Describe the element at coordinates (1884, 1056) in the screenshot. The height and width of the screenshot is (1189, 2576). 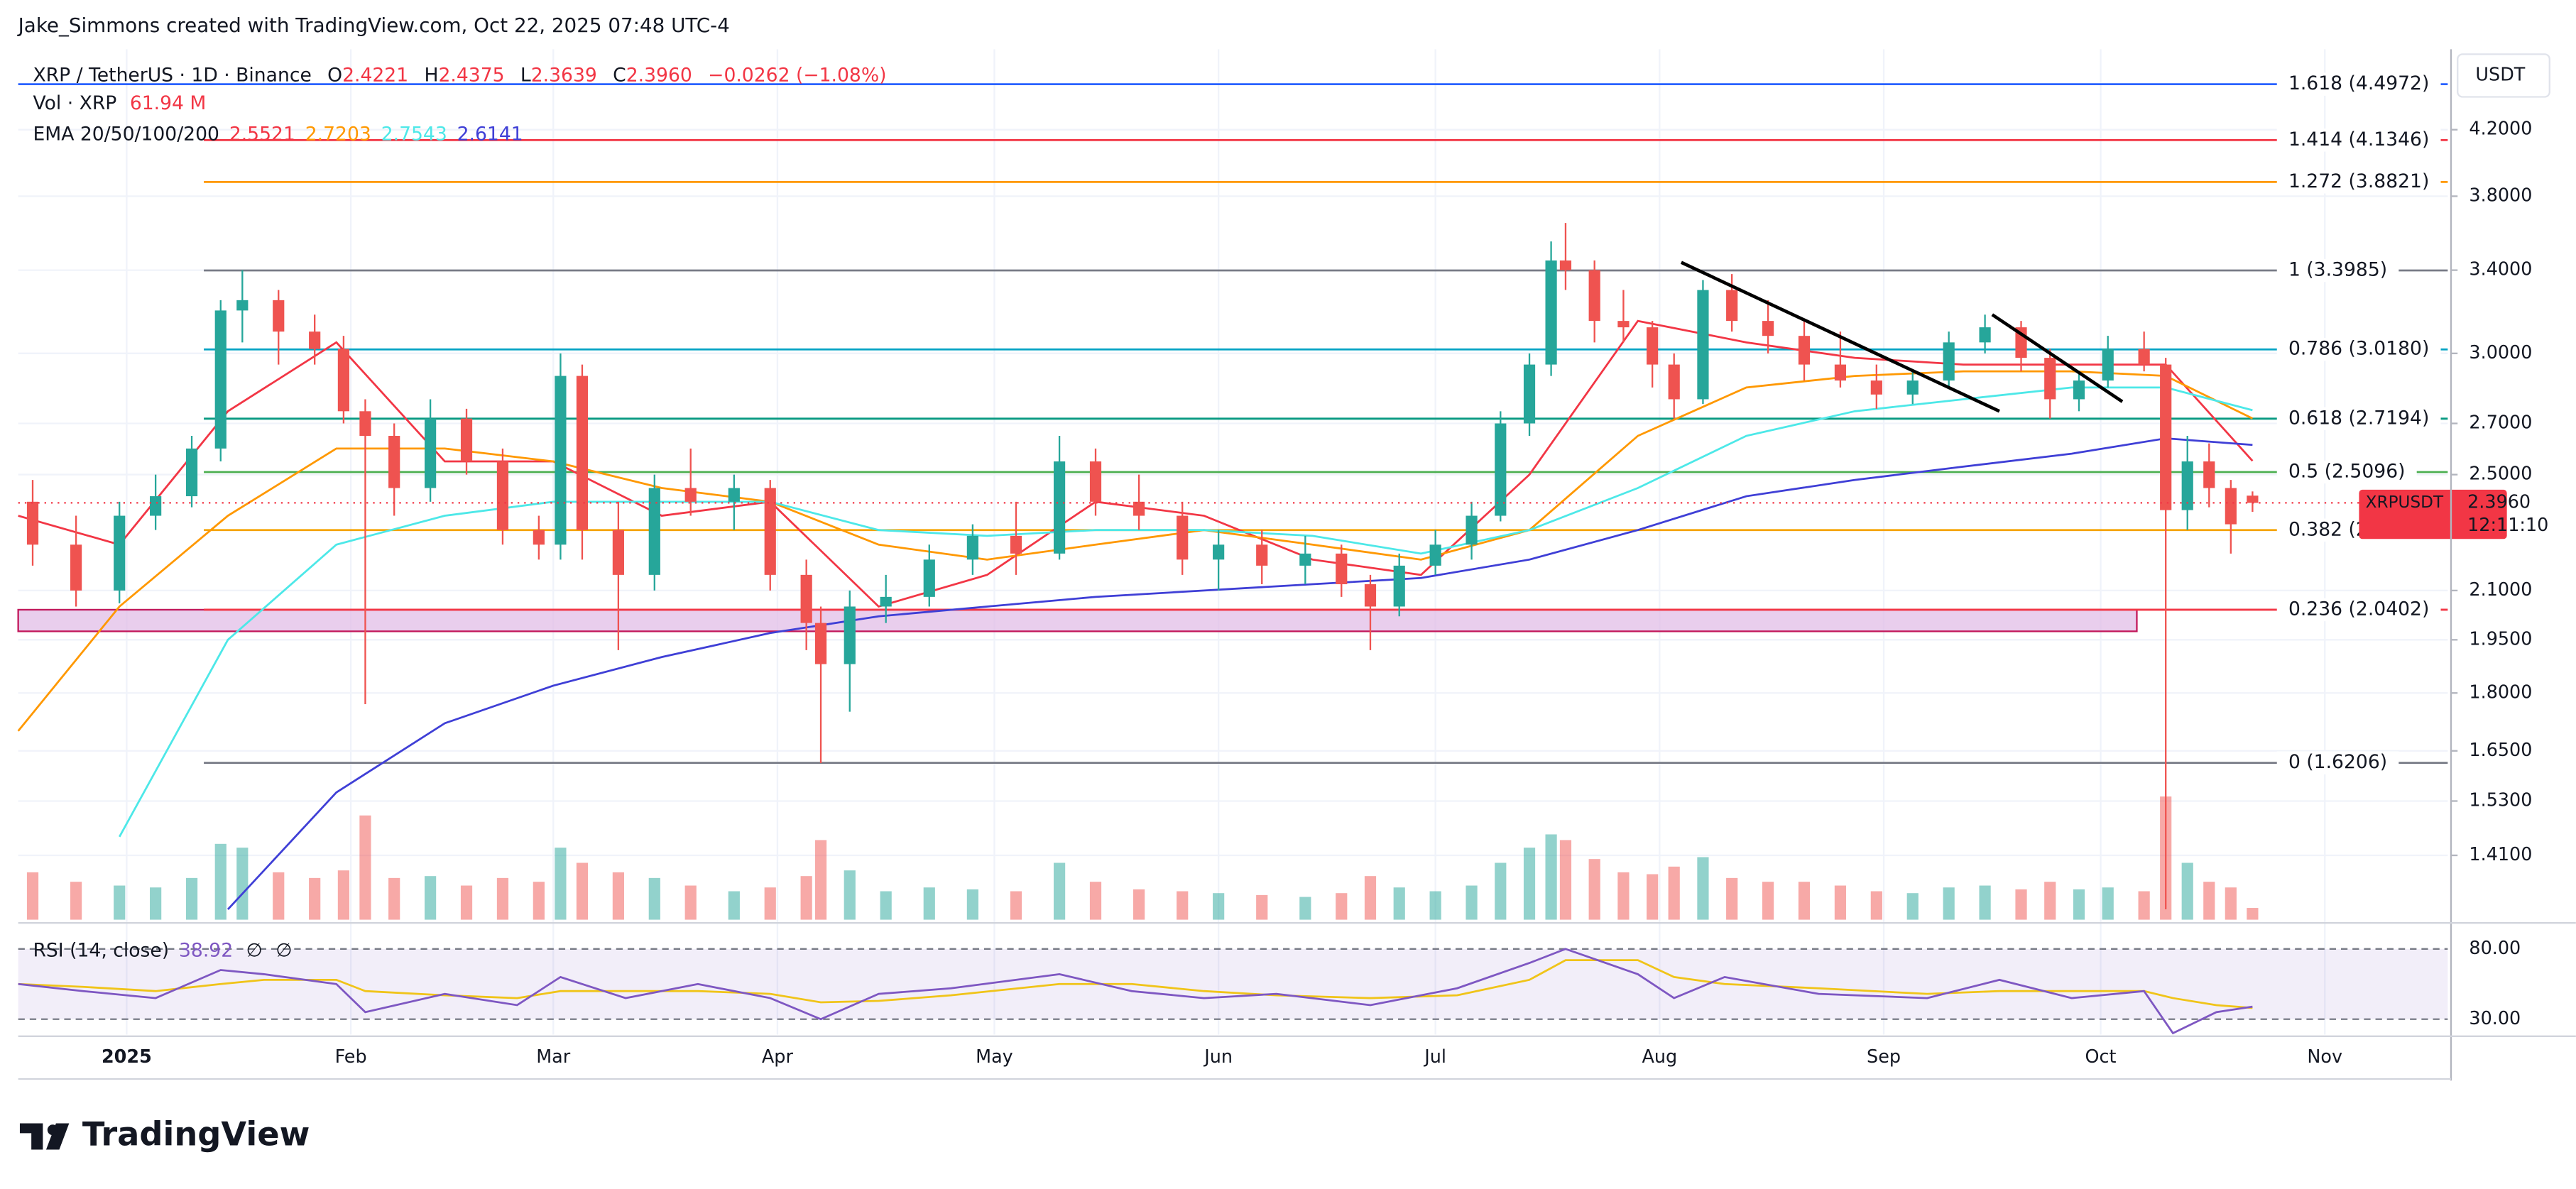
I see `x-tick-label: Sep` at that location.